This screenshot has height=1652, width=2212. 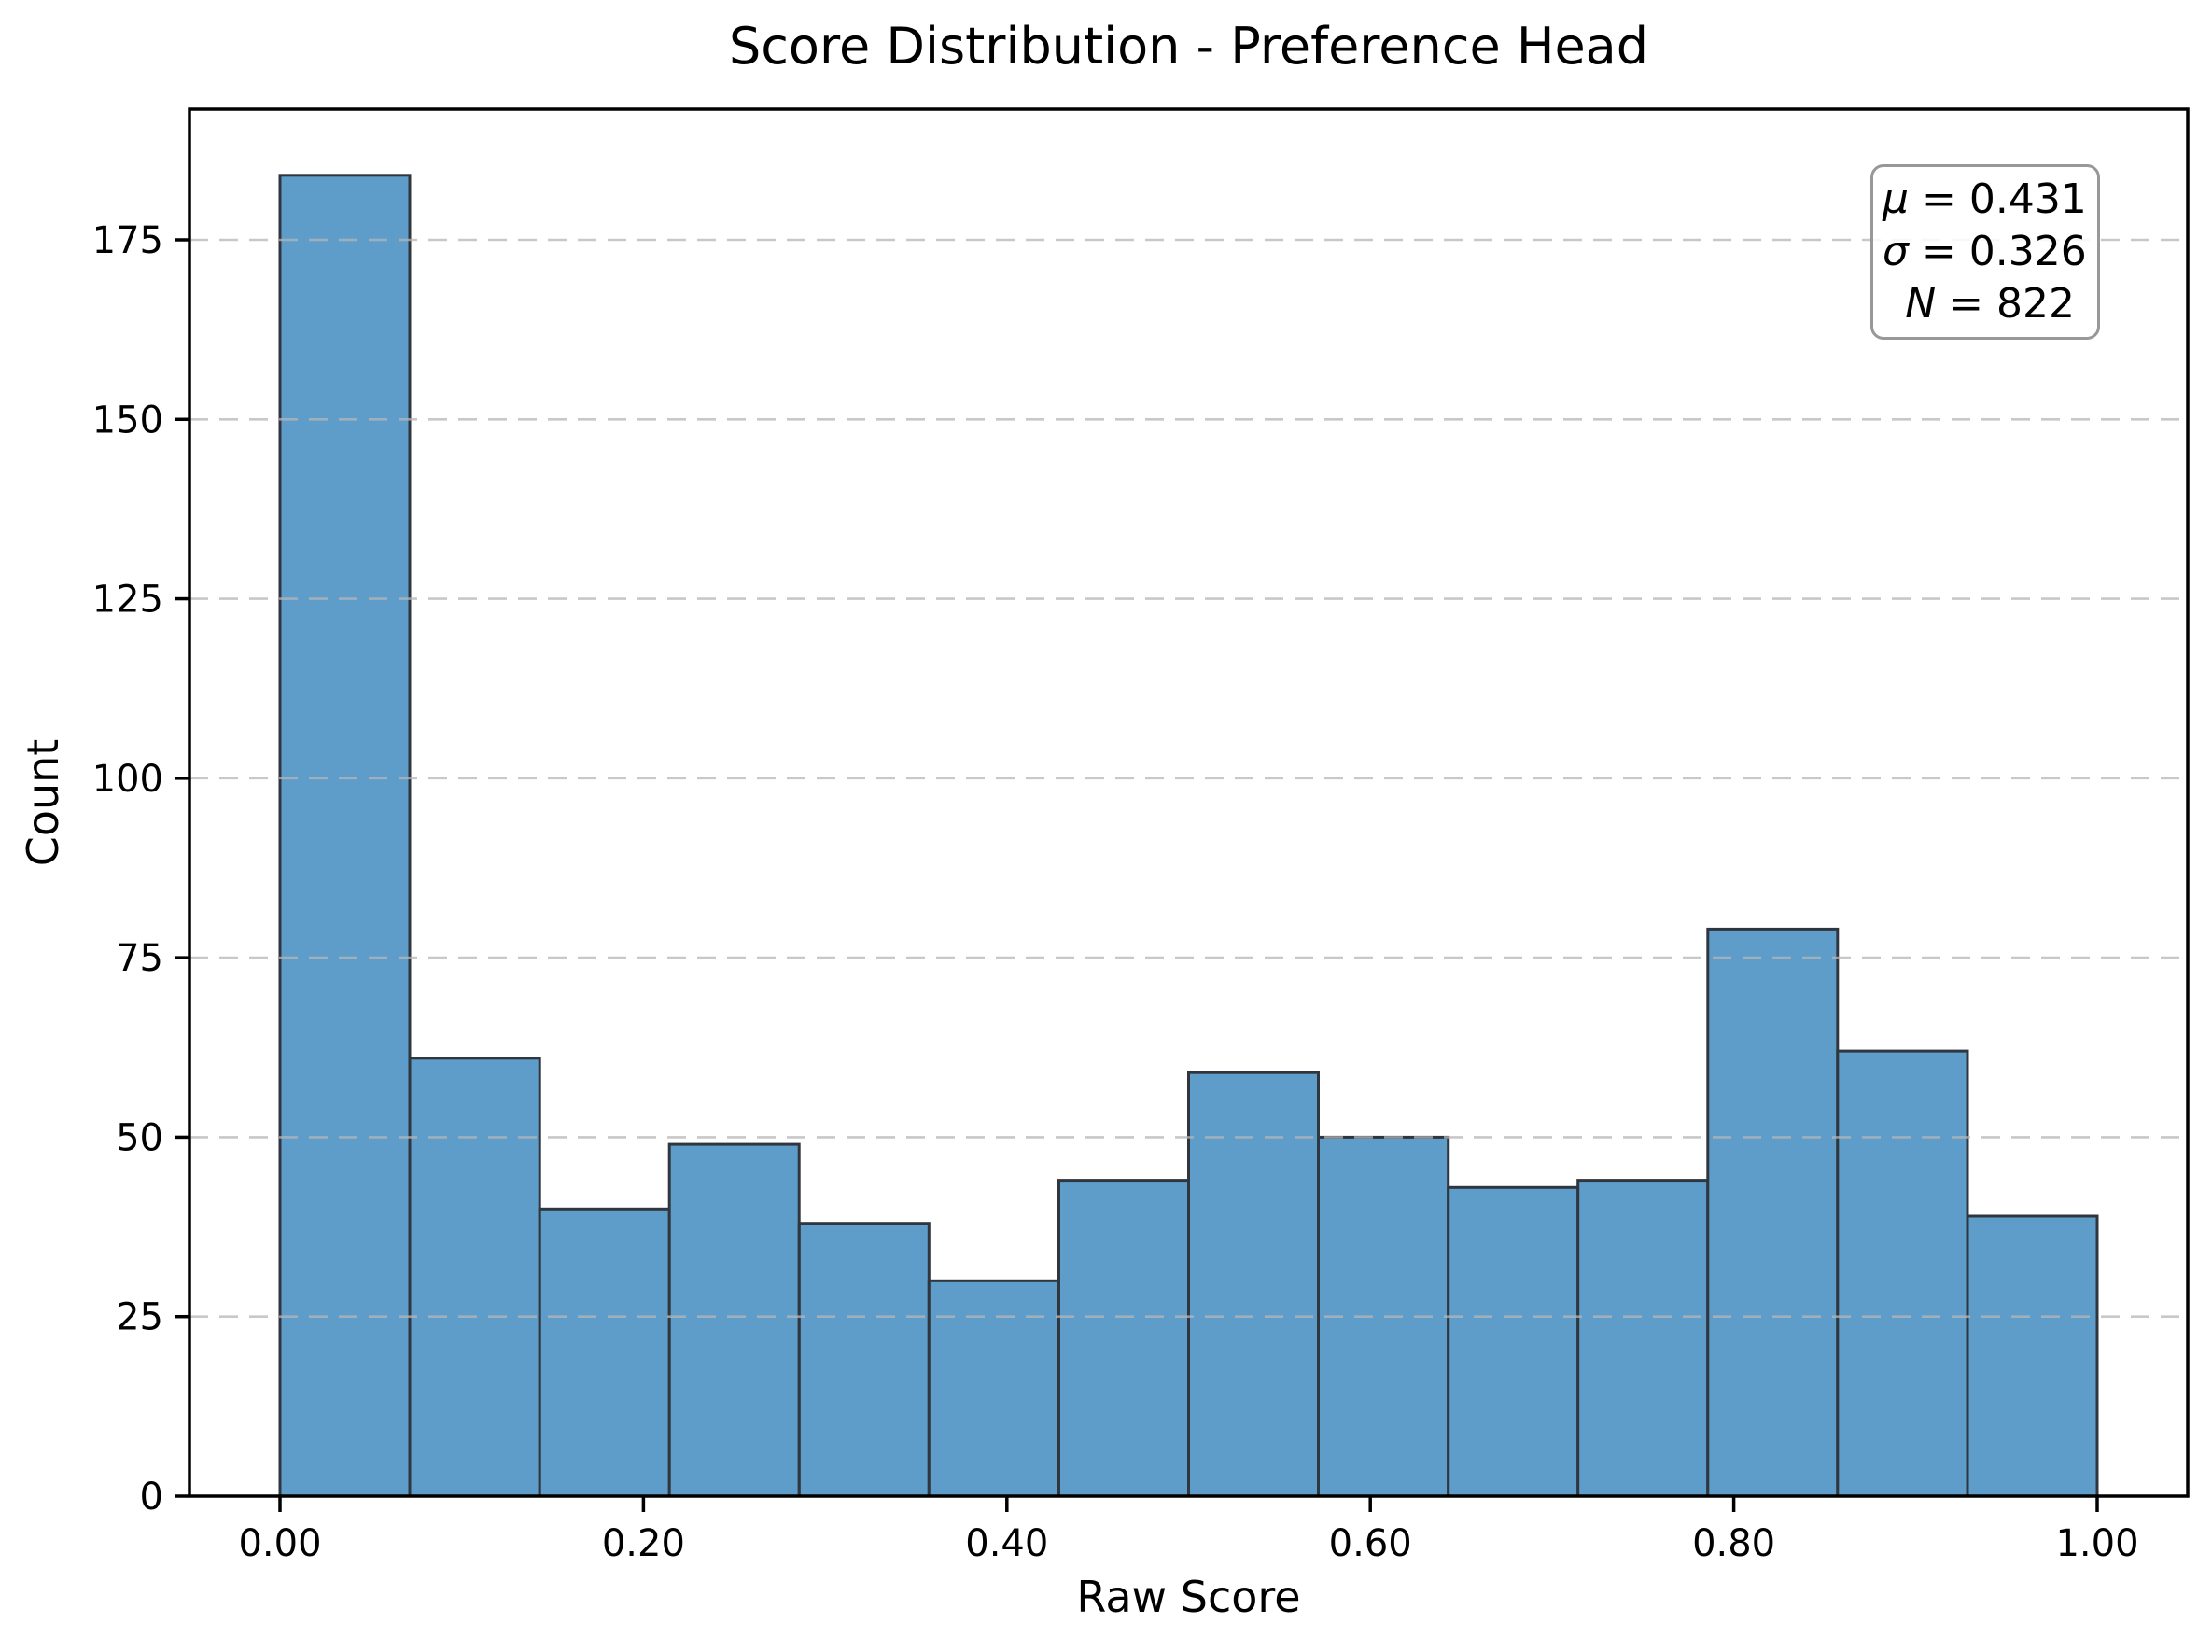 What do you see at coordinates (1370, 1543) in the screenshot?
I see `x-tick-label: 0.60` at bounding box center [1370, 1543].